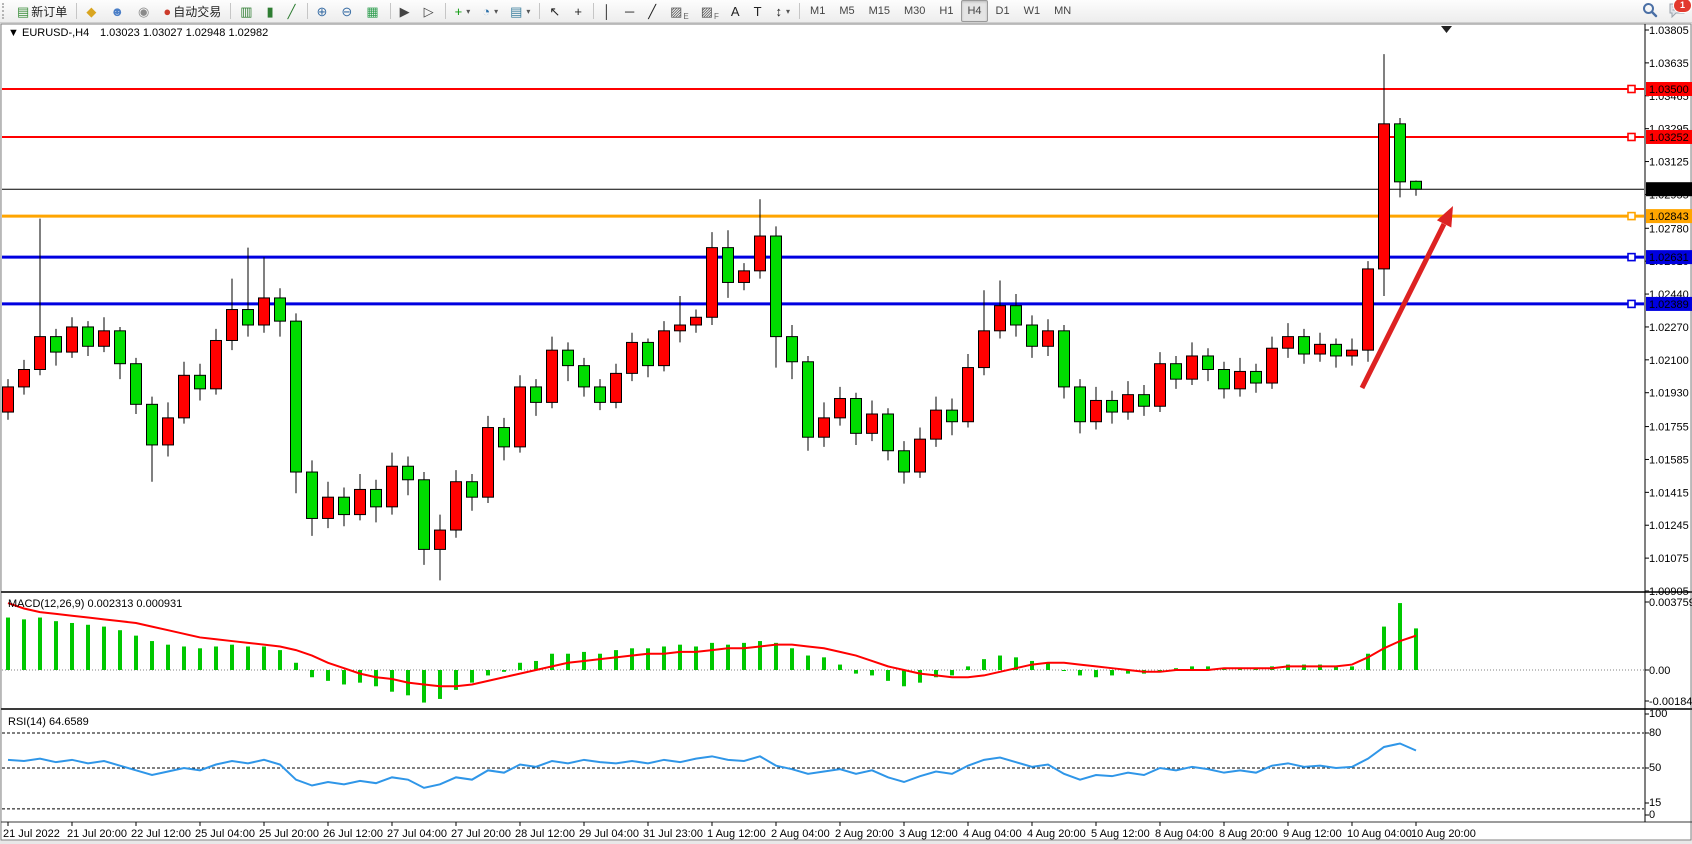  What do you see at coordinates (1680, 10) in the screenshot?
I see `notifications-button: 1` at bounding box center [1680, 10].